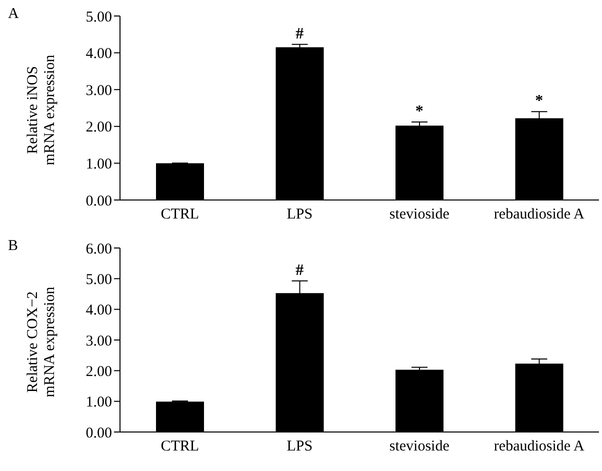 The width and height of the screenshot is (602, 471). Describe the element at coordinates (42, 342) in the screenshot. I see `y-axis-title: Relative COX−2 mRNA expression` at that location.